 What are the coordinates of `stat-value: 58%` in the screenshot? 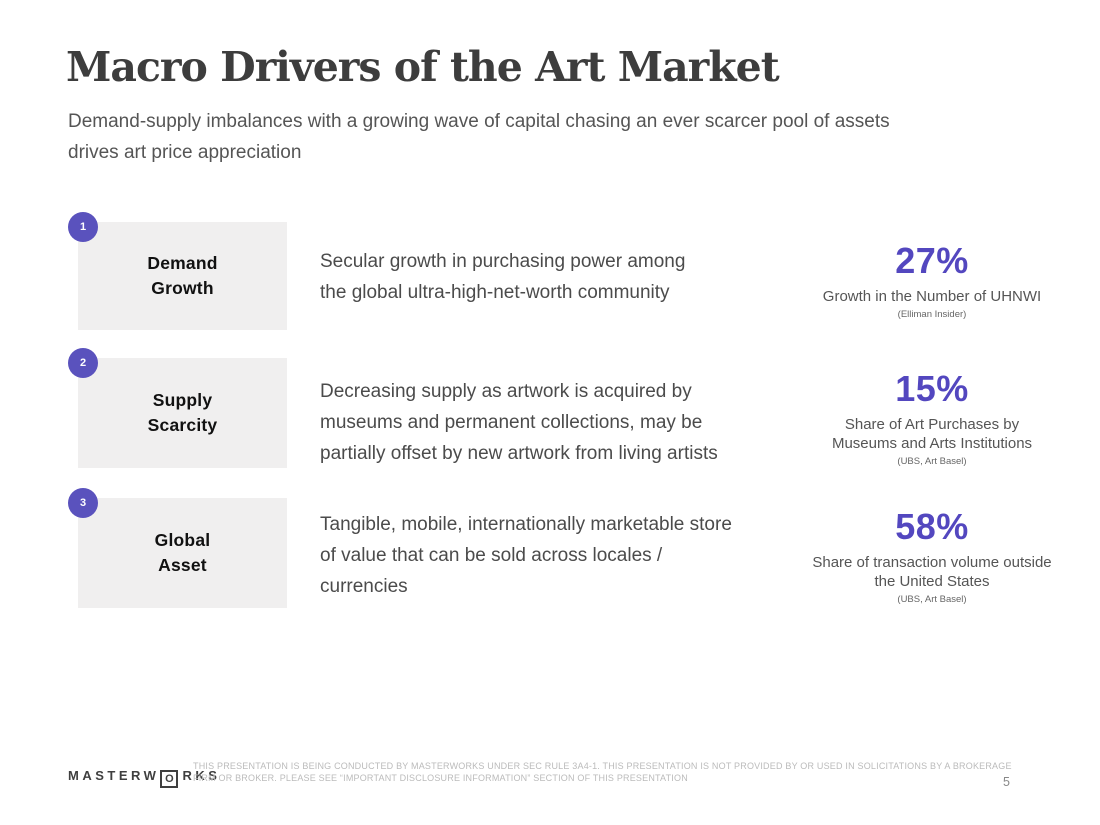 It's located at (932, 526).